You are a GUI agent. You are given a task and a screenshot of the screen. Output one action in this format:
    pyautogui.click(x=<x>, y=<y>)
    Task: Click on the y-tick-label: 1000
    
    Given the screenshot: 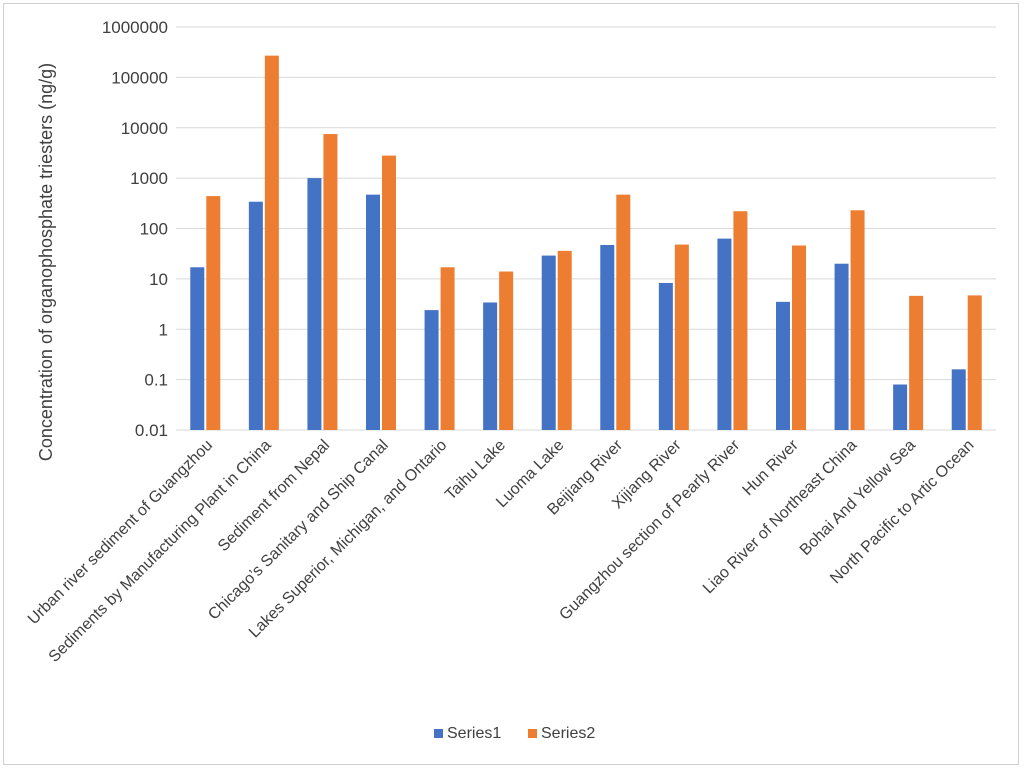 What is the action you would take?
    pyautogui.click(x=149, y=178)
    